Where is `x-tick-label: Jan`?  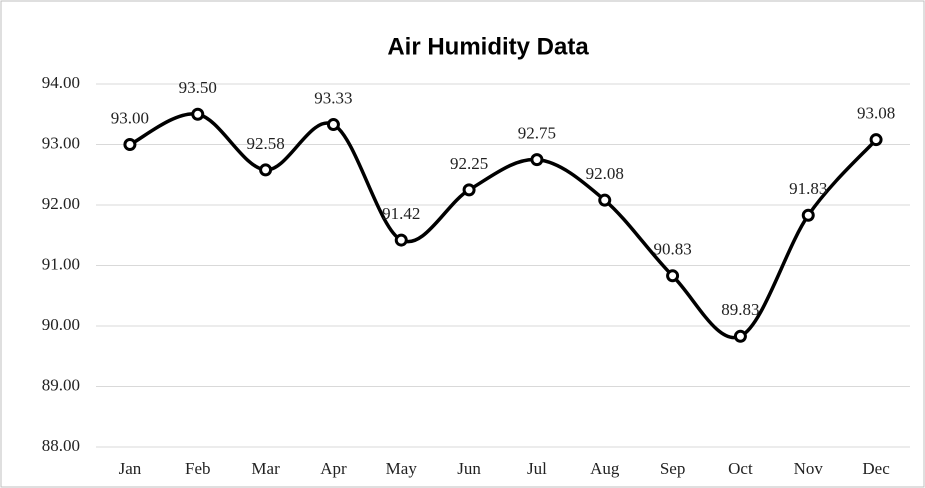
x-tick-label: Jan is located at coordinates (130, 468).